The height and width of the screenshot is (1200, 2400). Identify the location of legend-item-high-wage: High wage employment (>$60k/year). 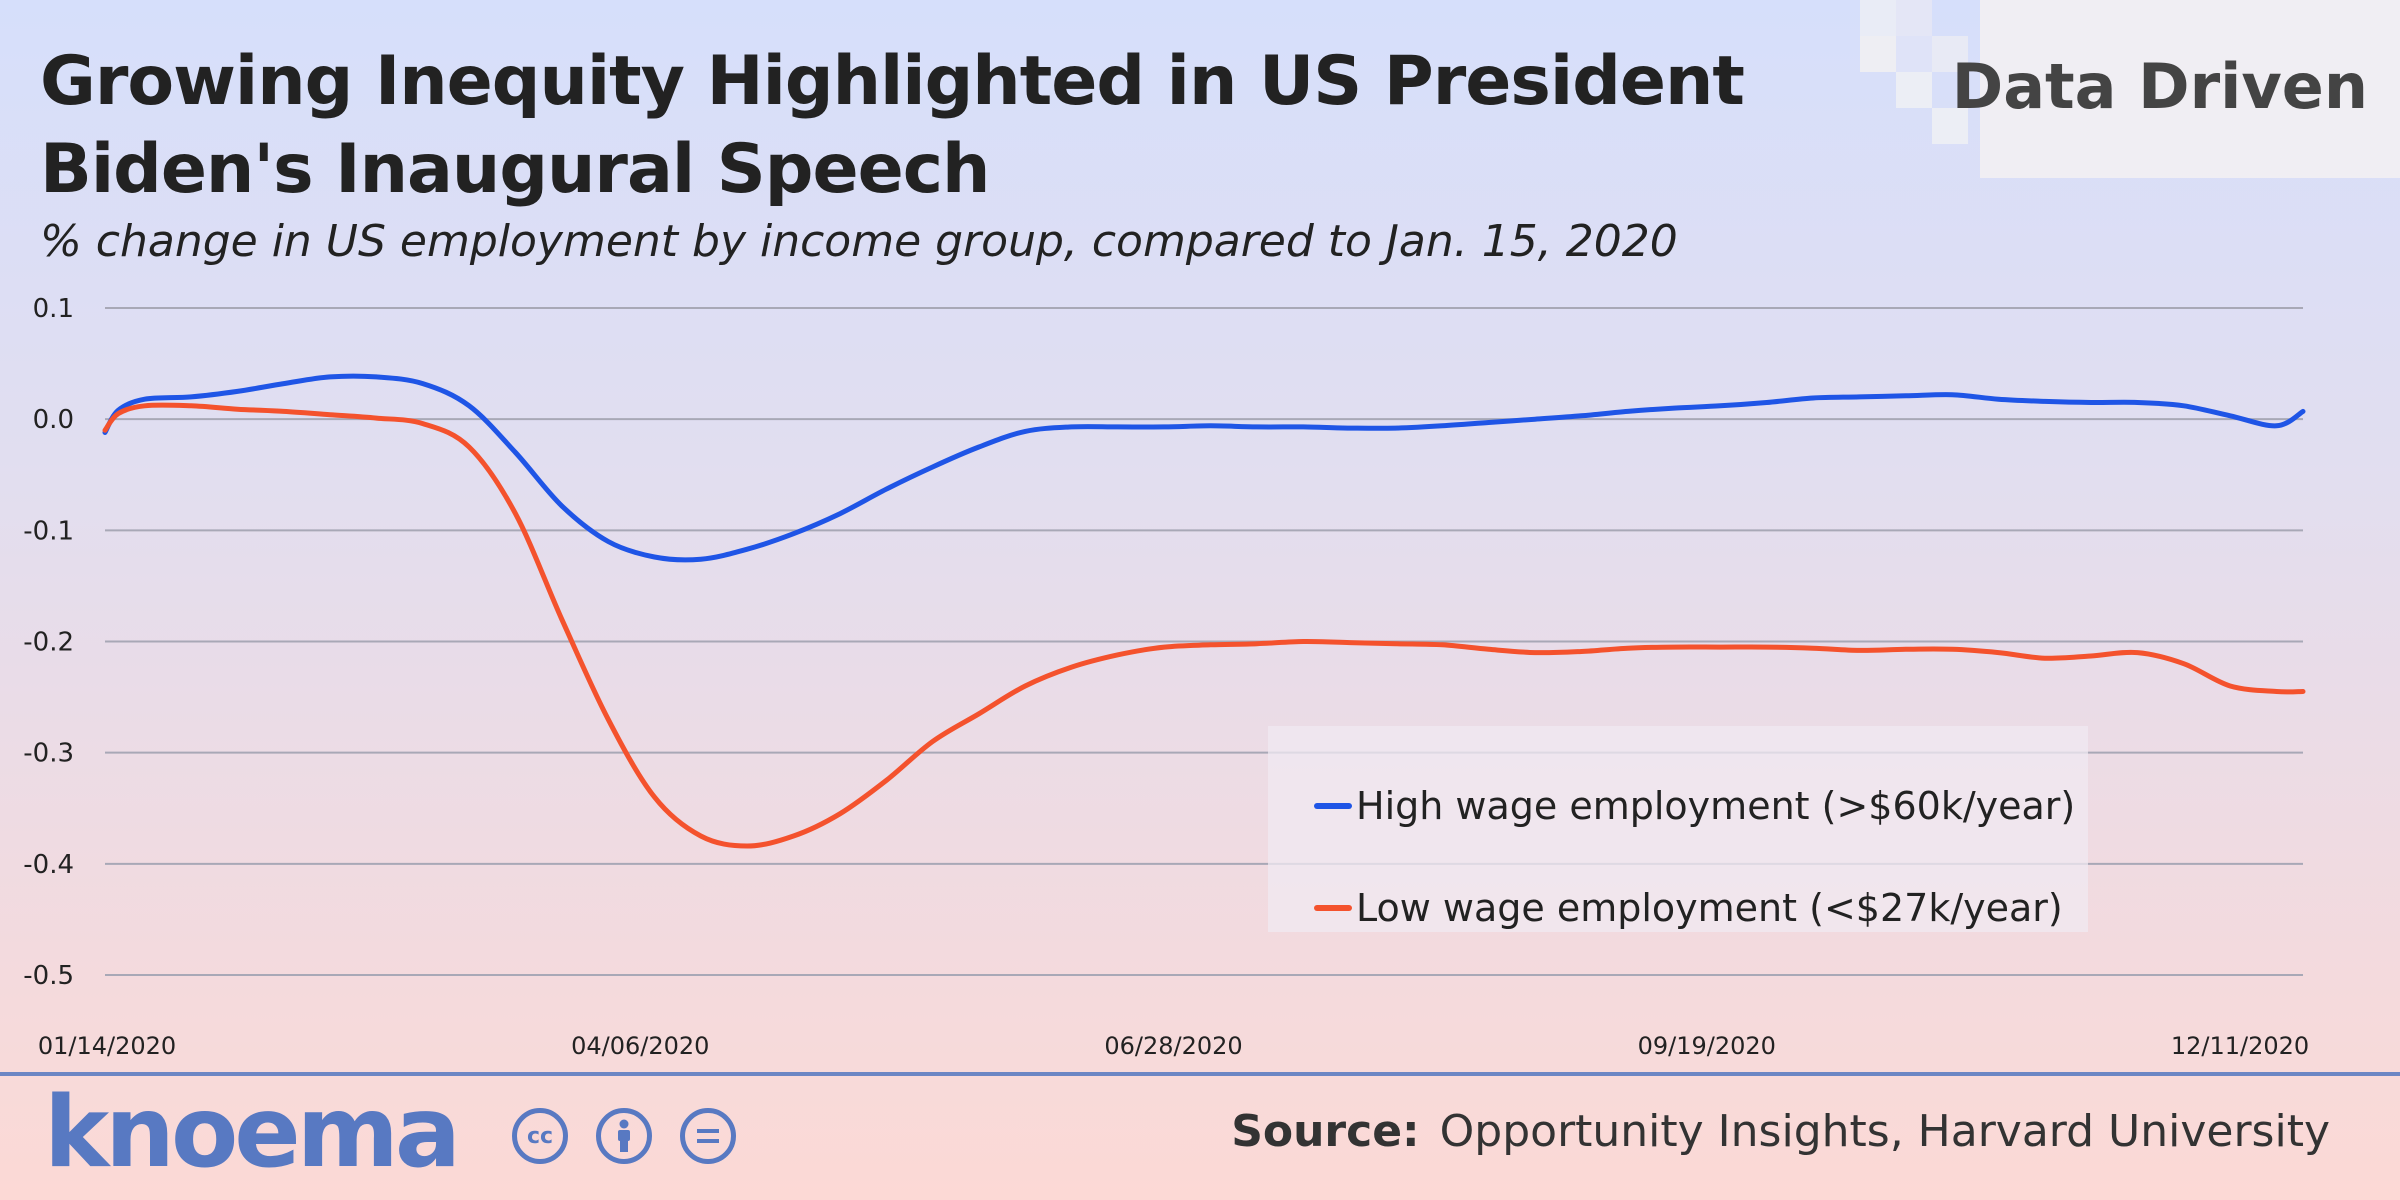
(1694, 806).